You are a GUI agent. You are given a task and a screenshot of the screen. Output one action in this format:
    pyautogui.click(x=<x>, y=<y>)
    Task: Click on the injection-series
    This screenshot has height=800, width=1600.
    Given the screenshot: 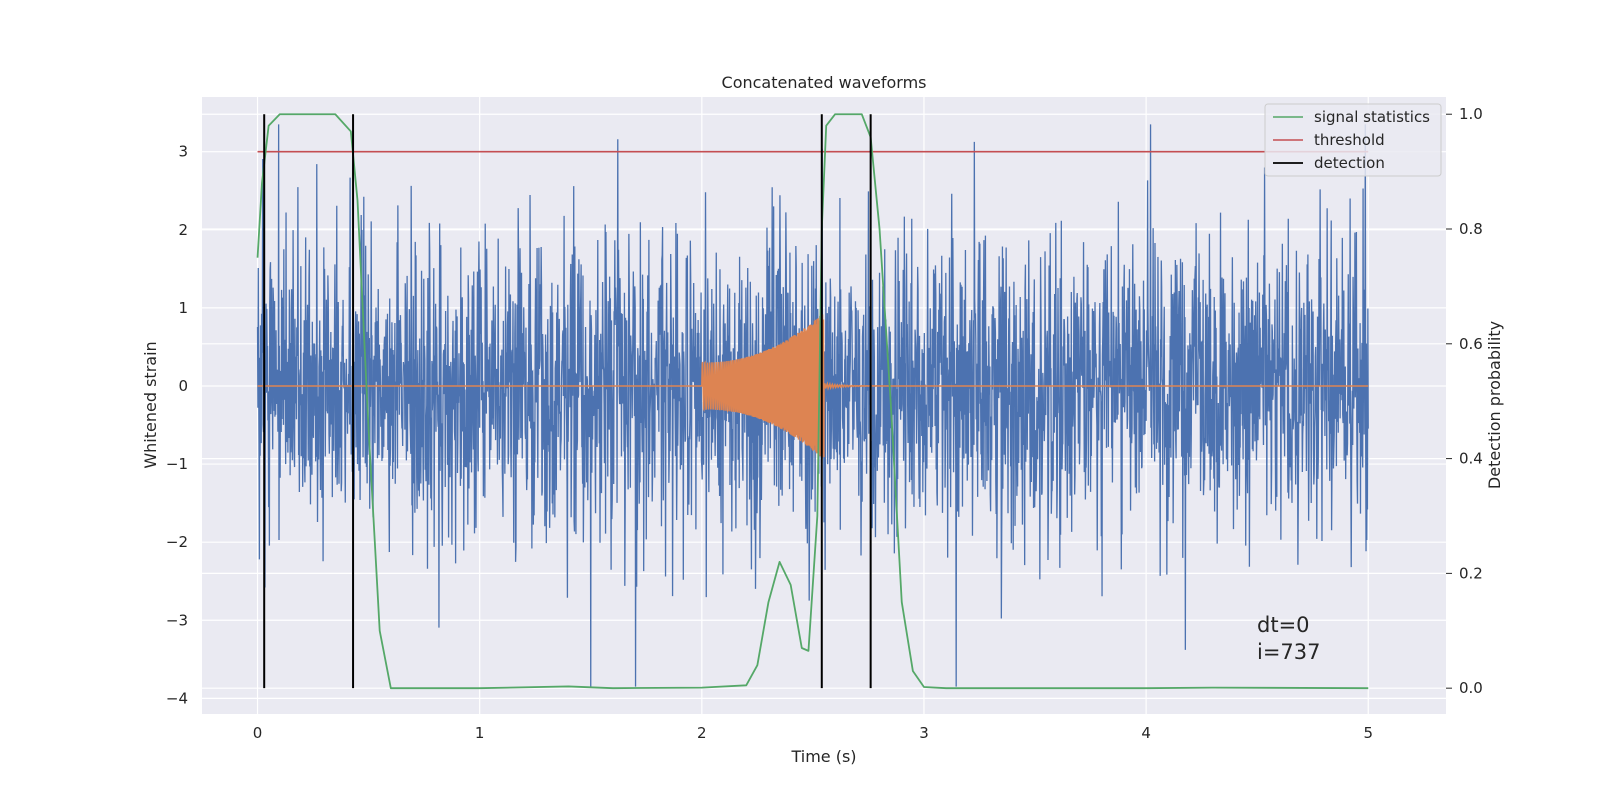 What is the action you would take?
    pyautogui.click(x=813, y=386)
    